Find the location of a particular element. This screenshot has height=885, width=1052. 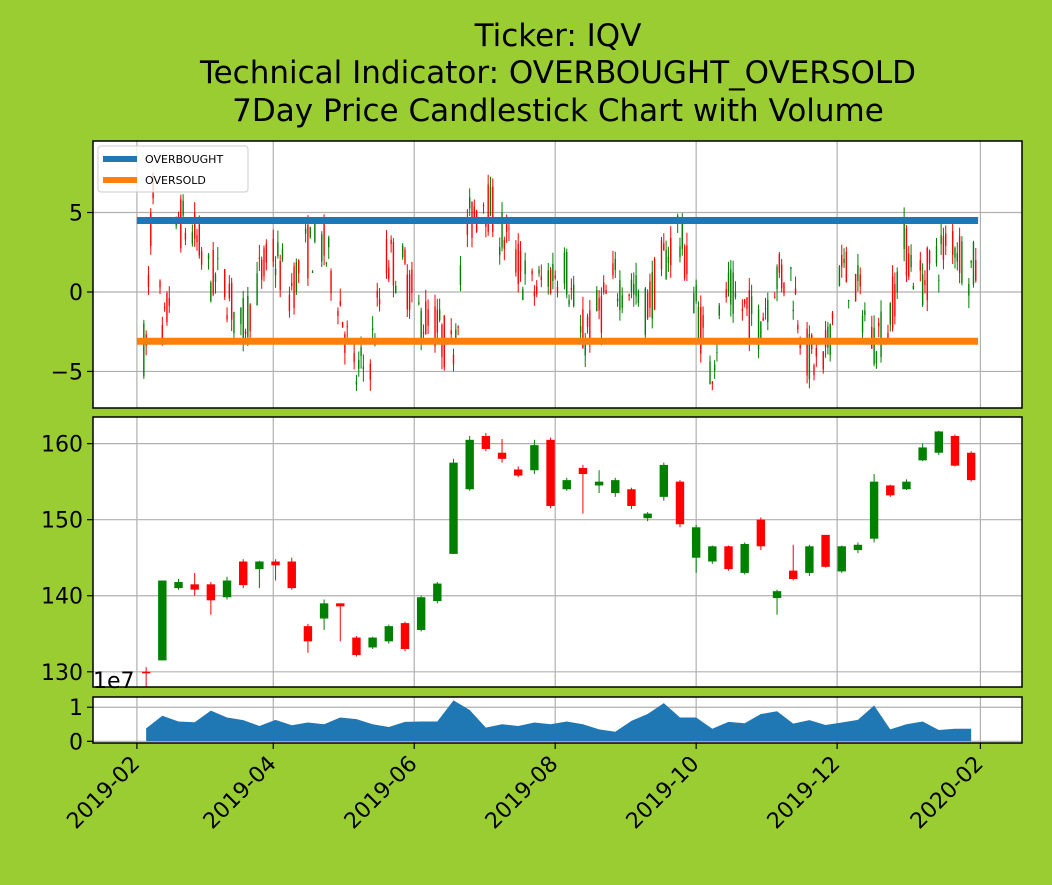

indicator-ytick-label-0: −5 is located at coordinates (67, 372).